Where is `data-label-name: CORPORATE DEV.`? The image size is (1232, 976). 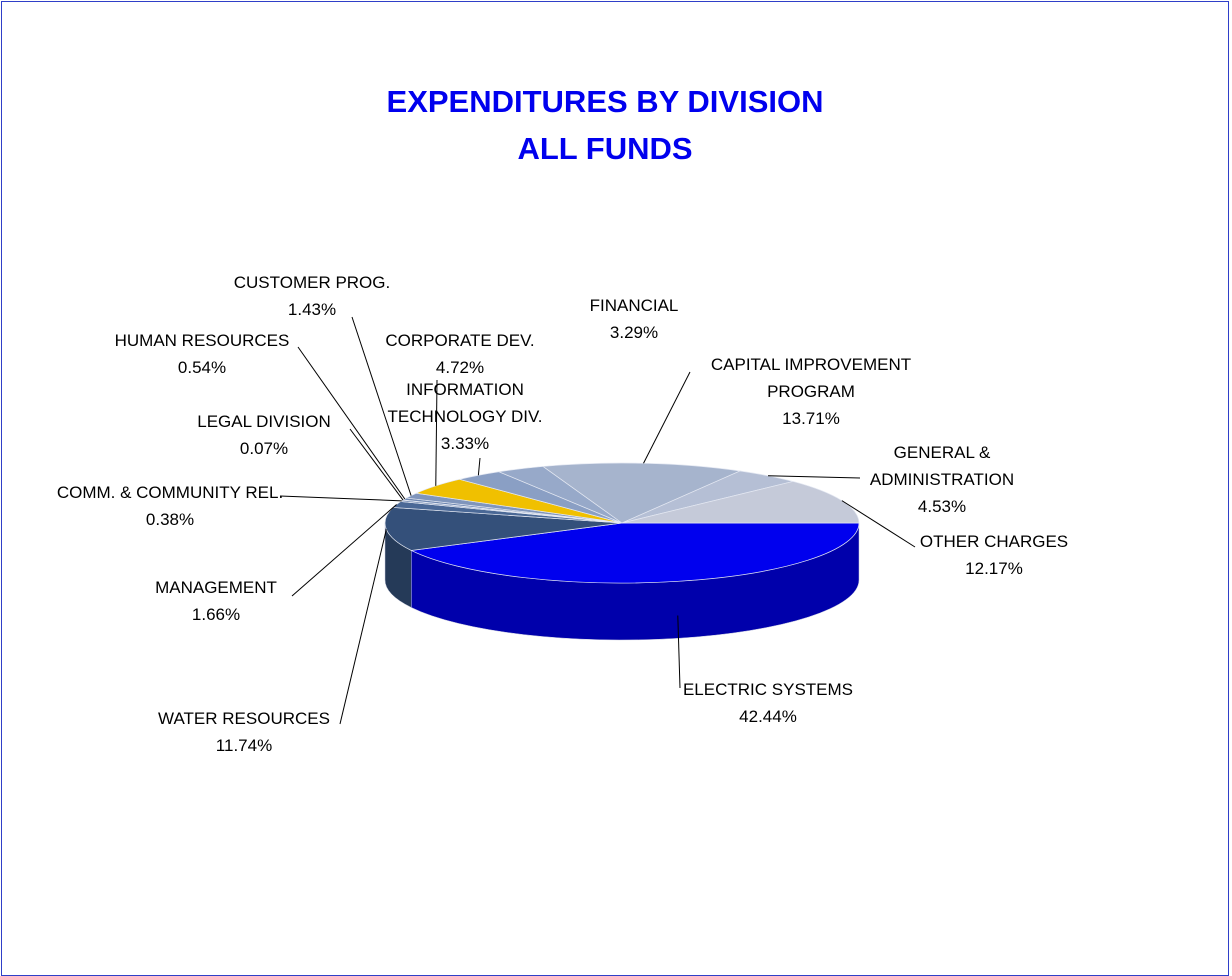 data-label-name: CORPORATE DEV. is located at coordinates (460, 340).